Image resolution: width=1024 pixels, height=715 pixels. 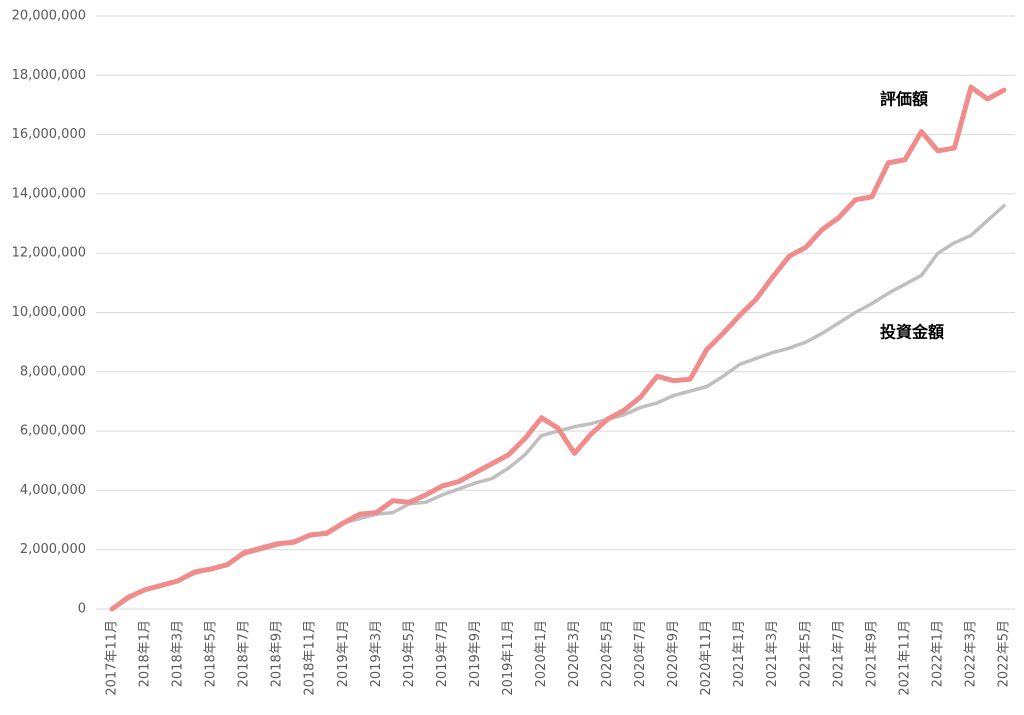 What do you see at coordinates (1004, 653) in the screenshot?
I see `x-tick-label: 2022年5月` at bounding box center [1004, 653].